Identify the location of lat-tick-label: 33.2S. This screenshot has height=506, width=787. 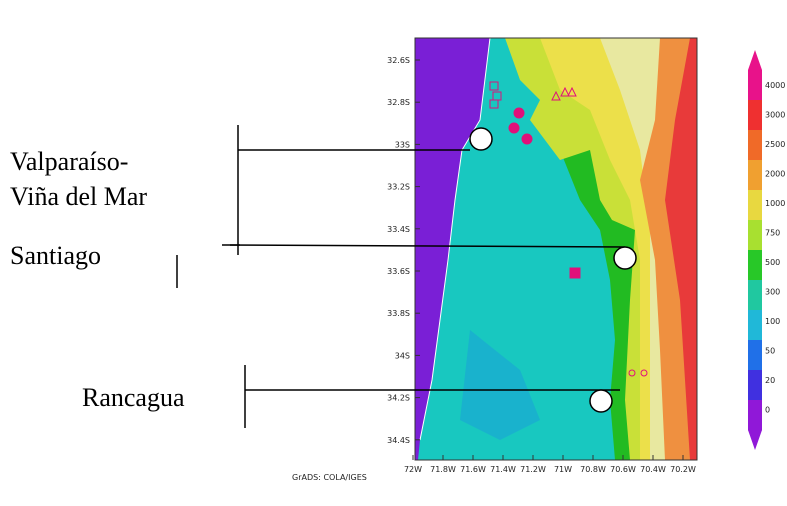
(398, 187).